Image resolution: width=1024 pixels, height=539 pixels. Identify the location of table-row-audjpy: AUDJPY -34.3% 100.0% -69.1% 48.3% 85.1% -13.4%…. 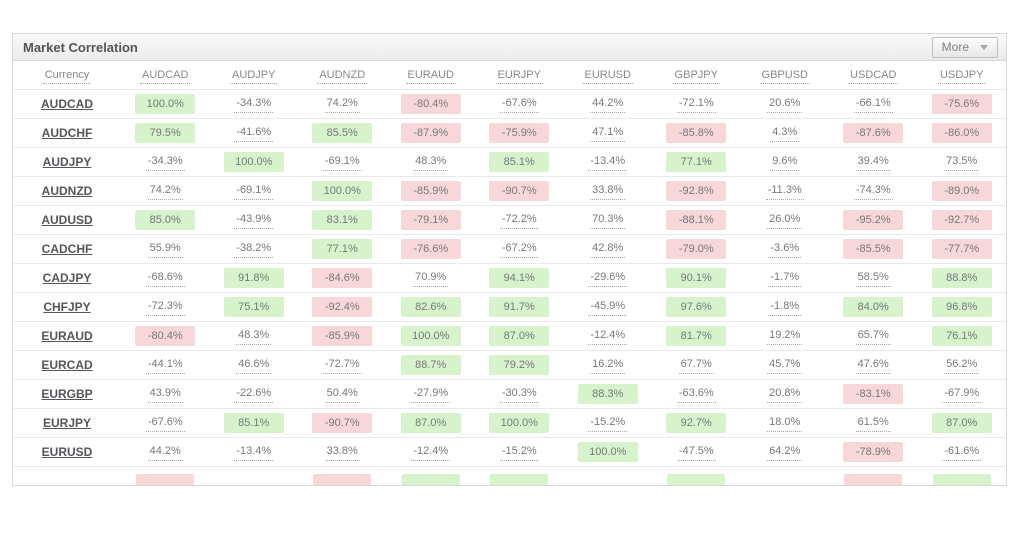
(509, 161).